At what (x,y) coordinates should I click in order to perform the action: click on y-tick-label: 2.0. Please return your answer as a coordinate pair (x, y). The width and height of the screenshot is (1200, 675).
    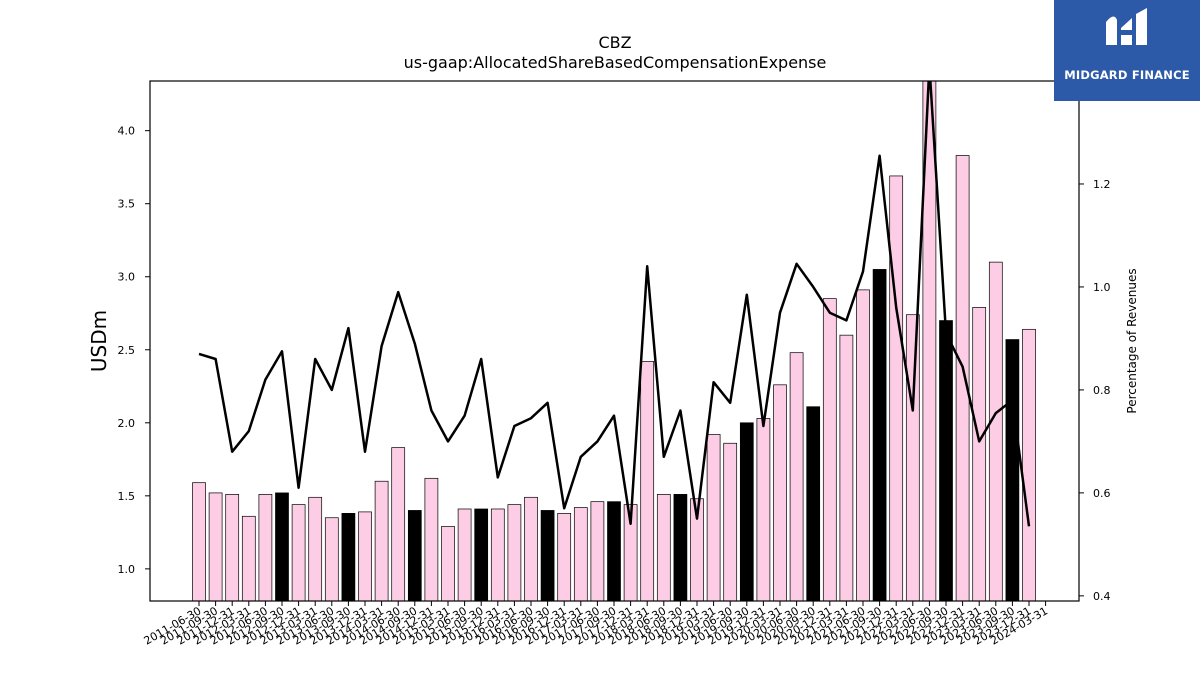
    Looking at the image, I should click on (127, 423).